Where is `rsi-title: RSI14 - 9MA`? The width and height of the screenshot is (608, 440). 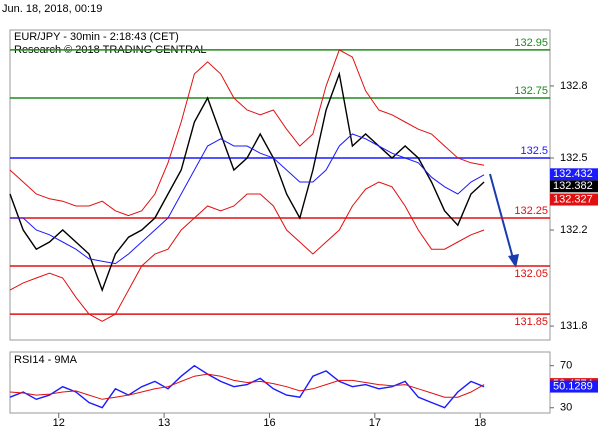 rsi-title: RSI14 - 9MA is located at coordinates (46, 360).